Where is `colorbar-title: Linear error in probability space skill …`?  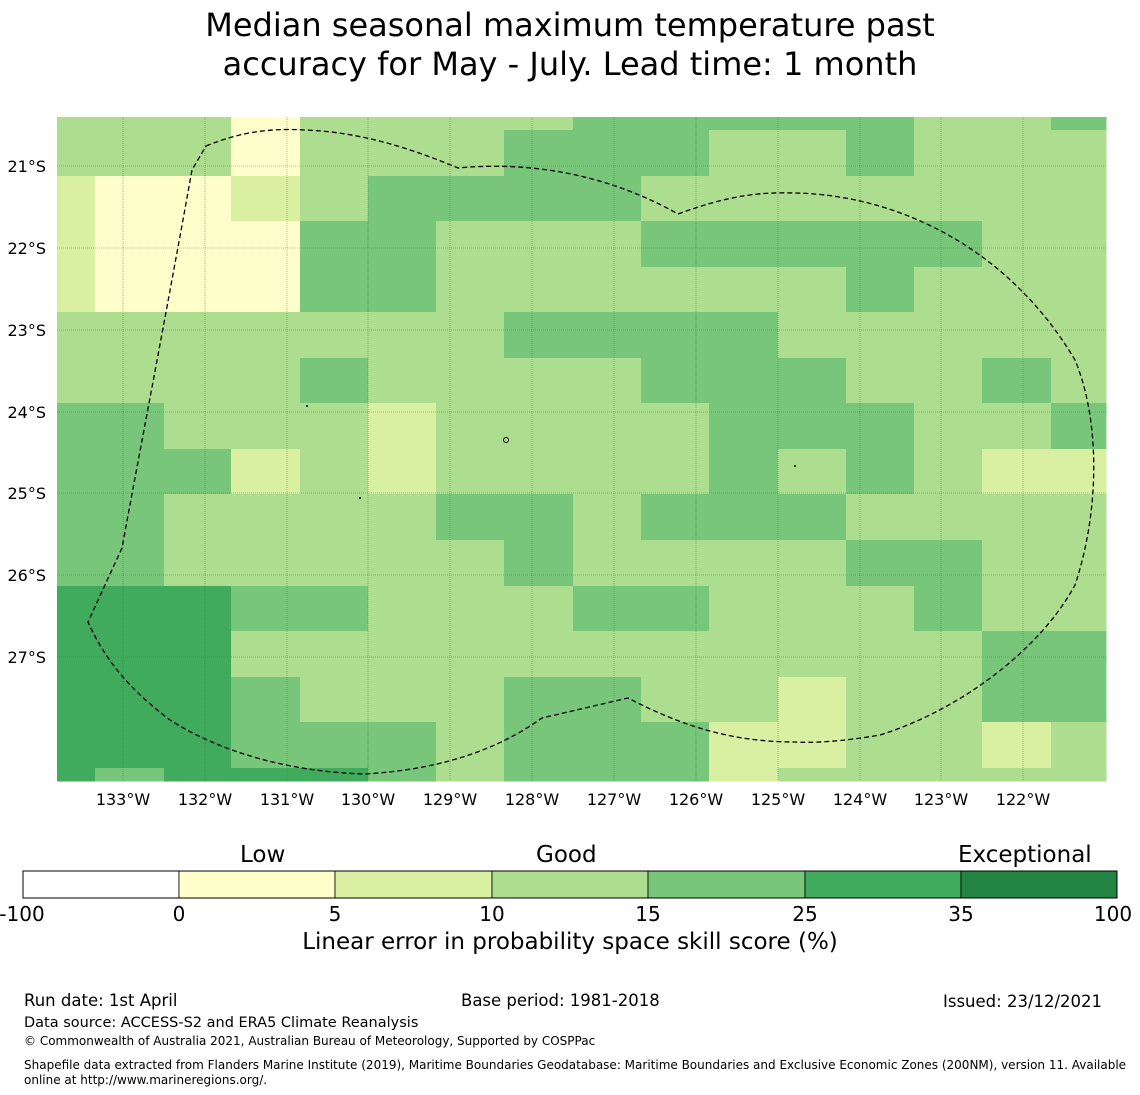
colorbar-title: Linear error in probability space skill … is located at coordinates (570, 942).